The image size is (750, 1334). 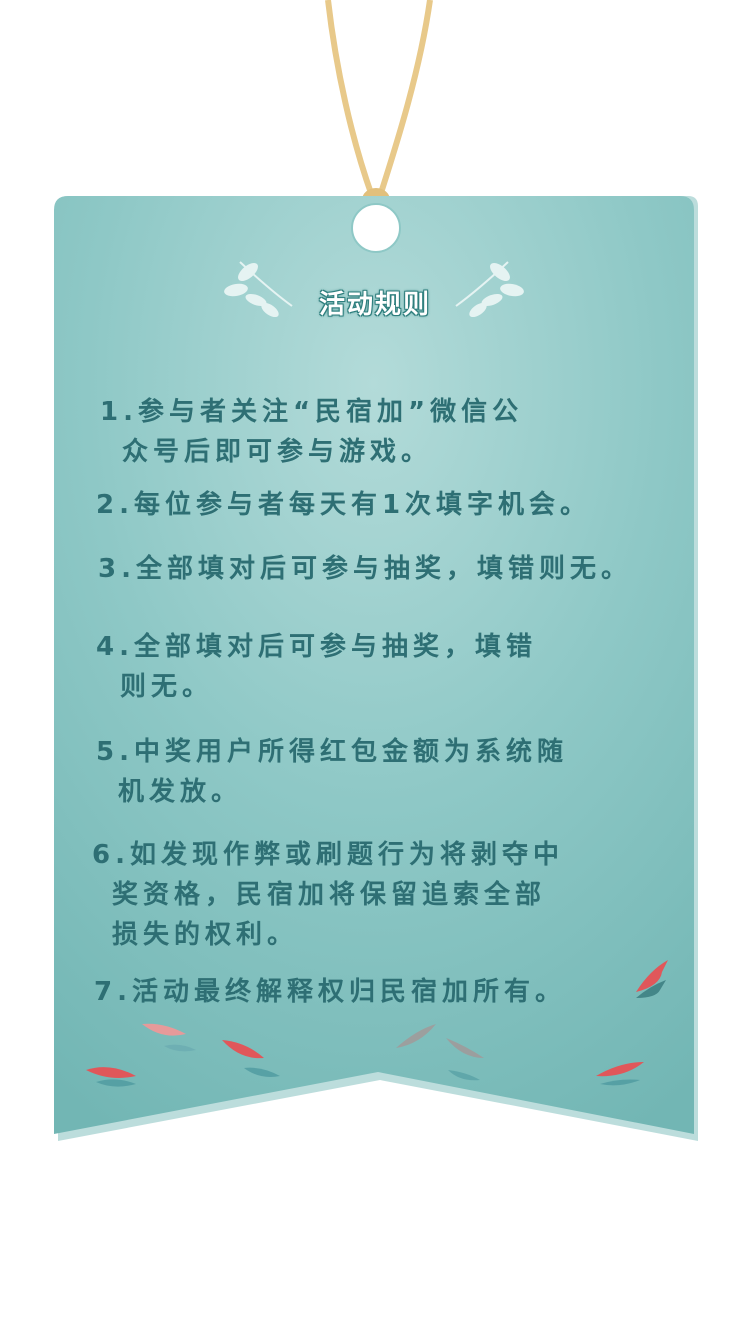 What do you see at coordinates (111, 1077) in the screenshot?
I see `koi-fish-icon-left` at bounding box center [111, 1077].